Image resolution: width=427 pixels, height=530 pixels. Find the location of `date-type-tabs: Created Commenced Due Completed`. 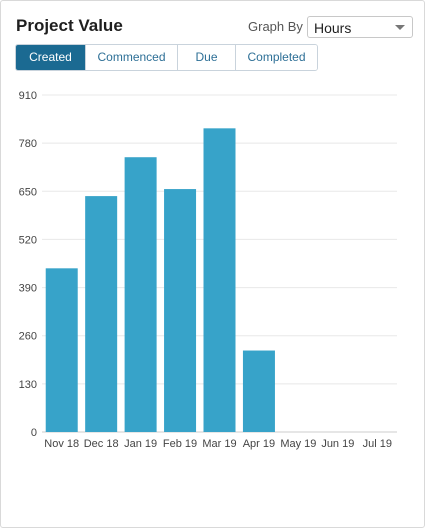

date-type-tabs: Created Commenced Due Completed is located at coordinates (166, 57).